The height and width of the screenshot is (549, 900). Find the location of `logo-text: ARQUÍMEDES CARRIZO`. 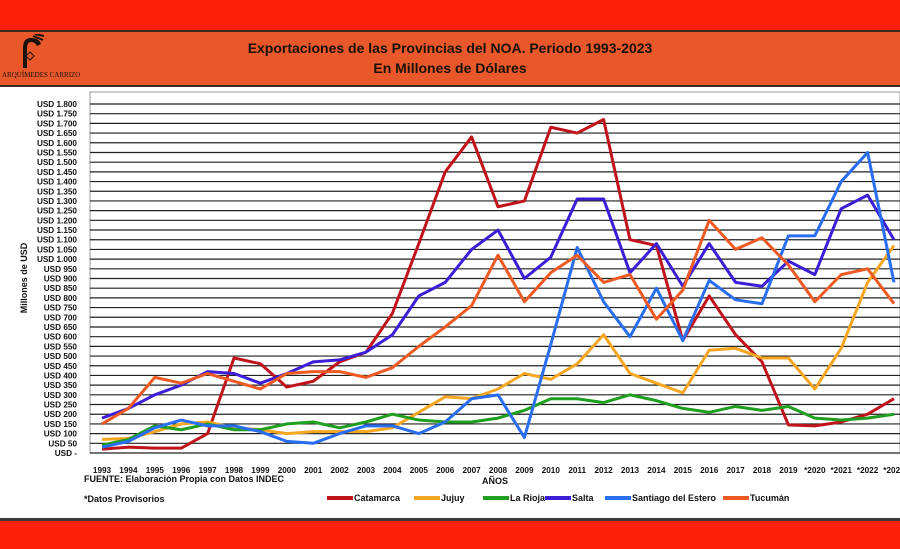

logo-text: ARQUÍMEDES CARRIZO is located at coordinates (41, 75).